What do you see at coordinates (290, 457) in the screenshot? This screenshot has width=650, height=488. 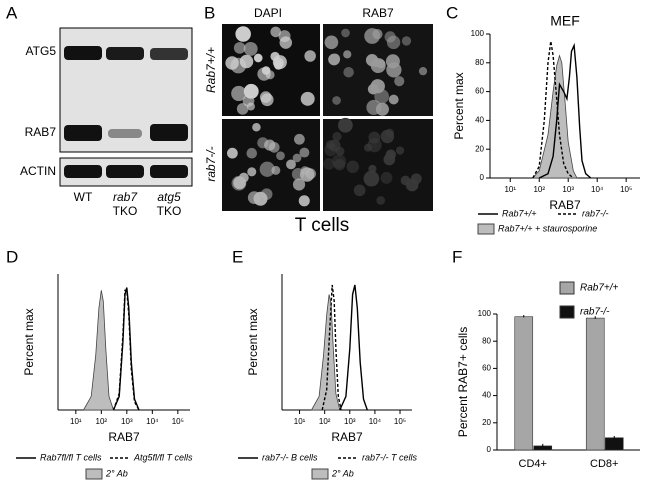 I see `legend-label: rab7-/- B cells` at bounding box center [290, 457].